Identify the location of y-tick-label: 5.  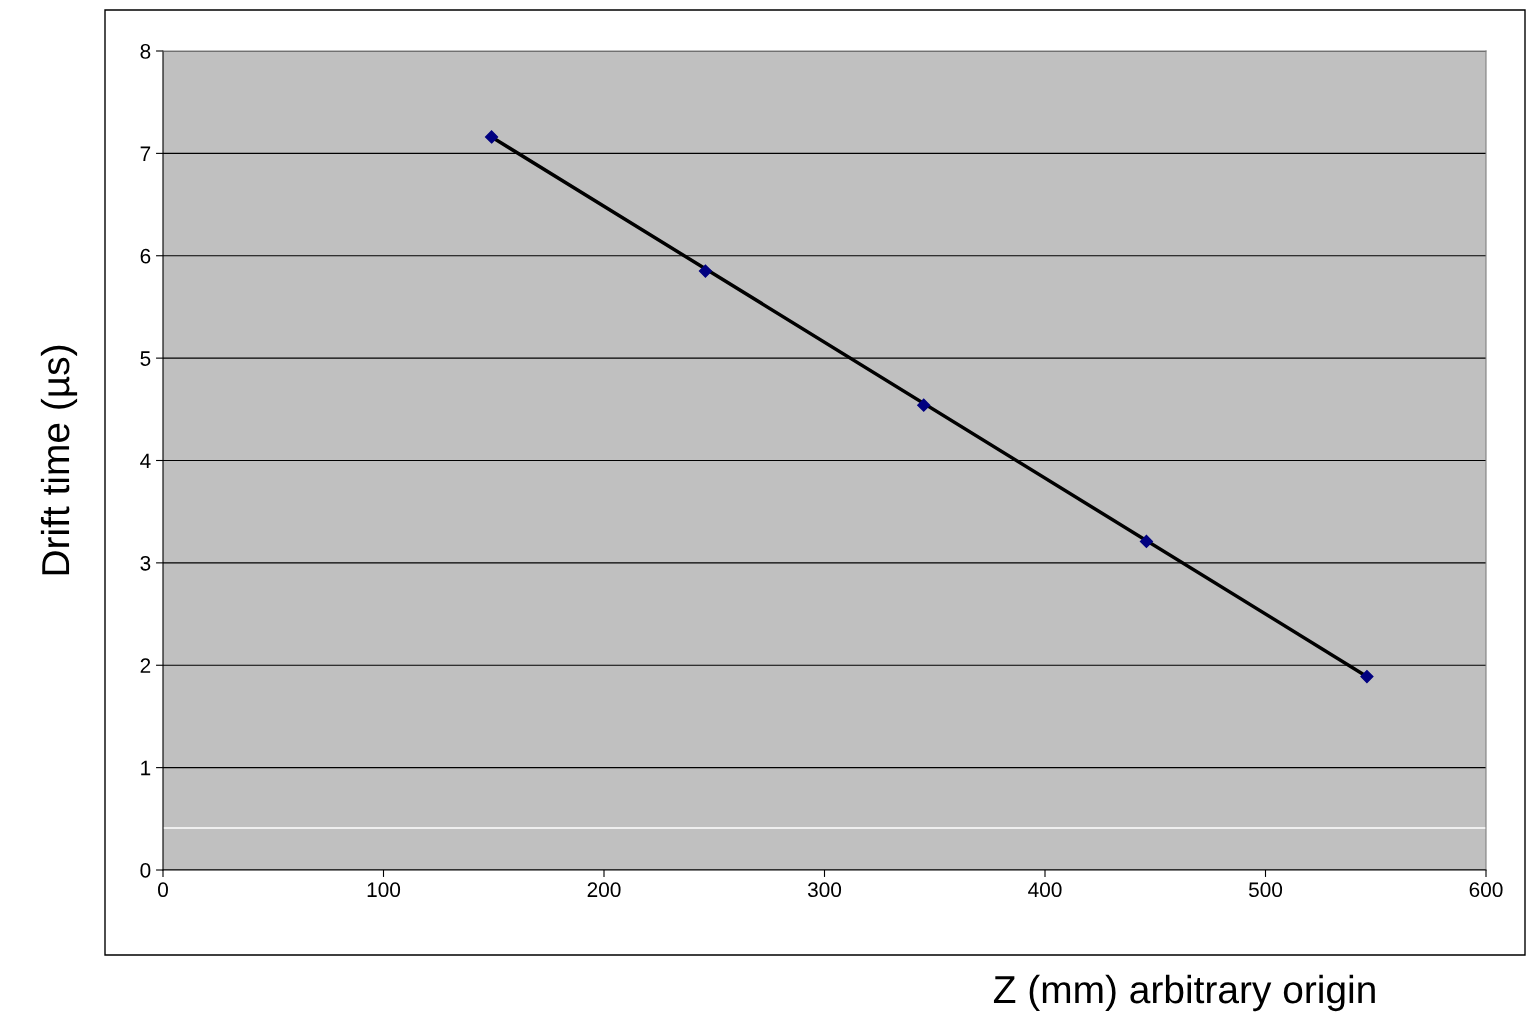
(145, 358).